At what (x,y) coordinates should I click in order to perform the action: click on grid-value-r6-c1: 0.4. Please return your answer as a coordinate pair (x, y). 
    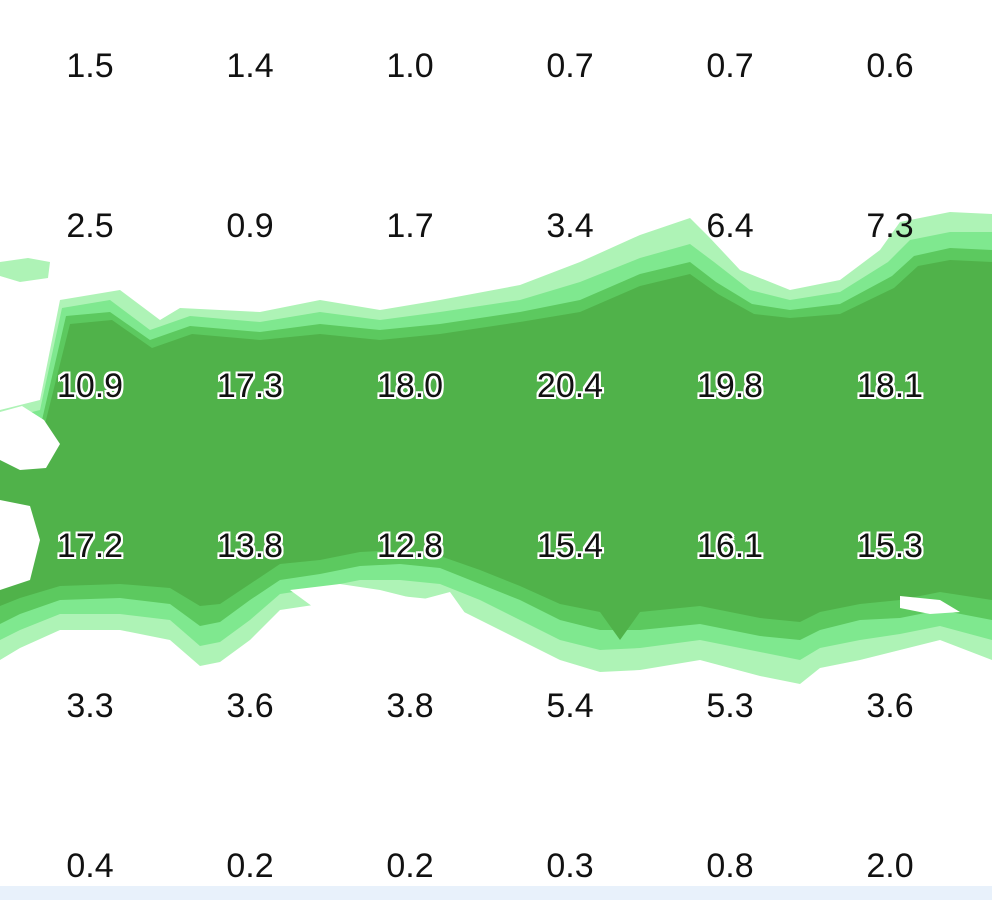
    Looking at the image, I should click on (90, 866).